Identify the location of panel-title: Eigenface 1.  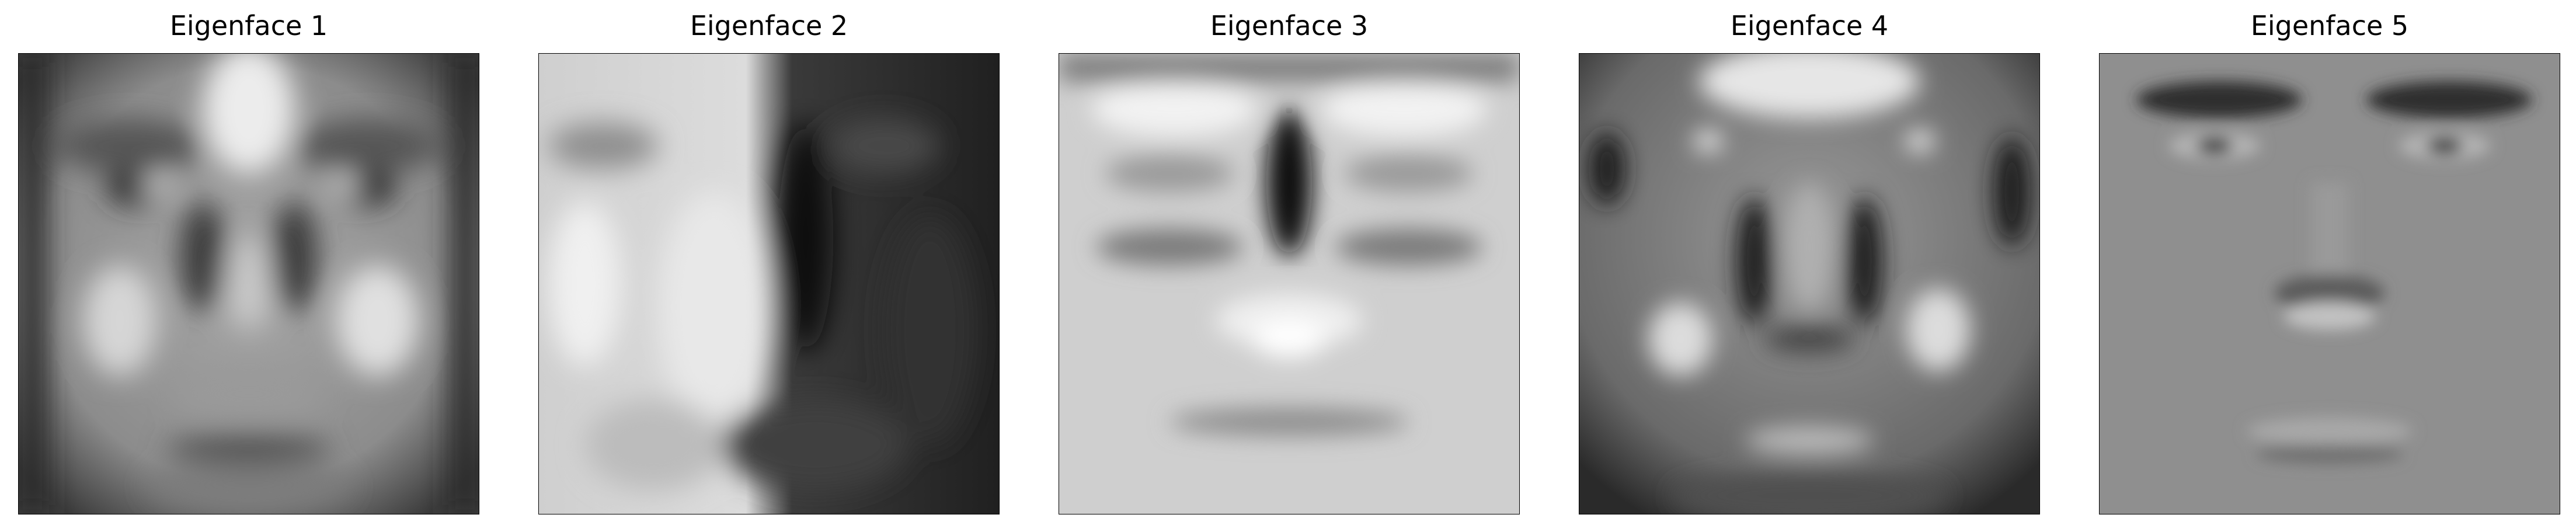
(248, 25).